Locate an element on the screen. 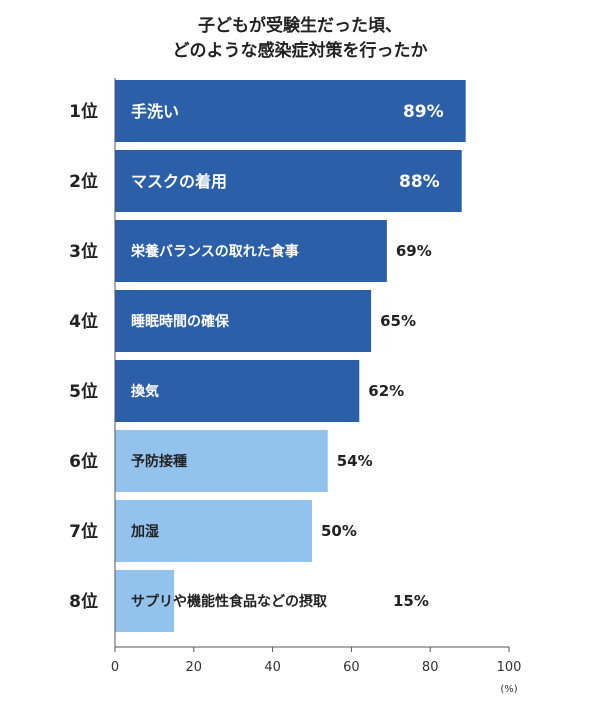  value-label: 54% is located at coordinates (355, 461).